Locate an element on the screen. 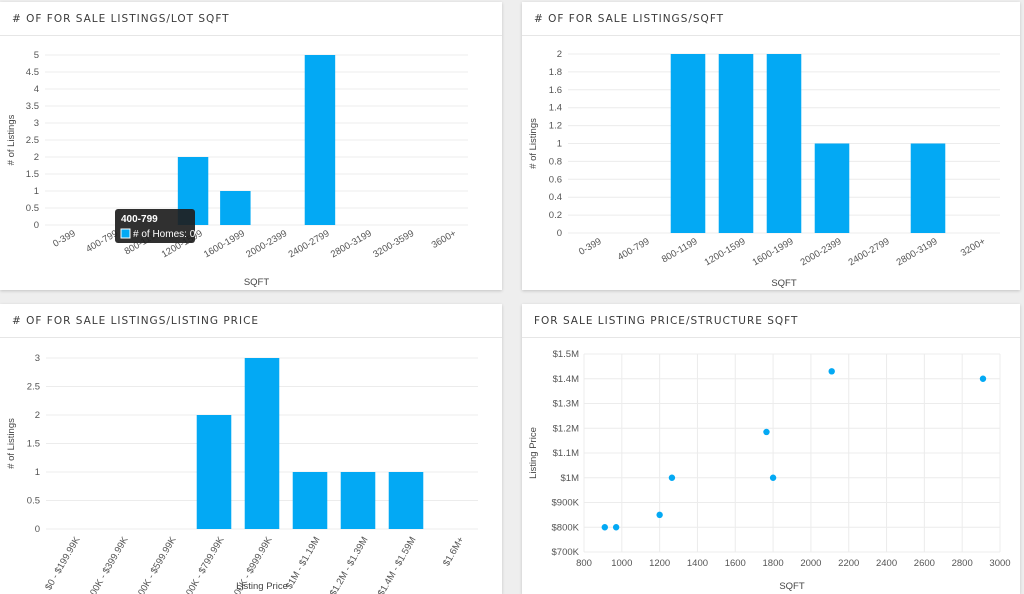 The height and width of the screenshot is (594, 1024). x-tick-label: $400K - $599.99K is located at coordinates (155, 564).